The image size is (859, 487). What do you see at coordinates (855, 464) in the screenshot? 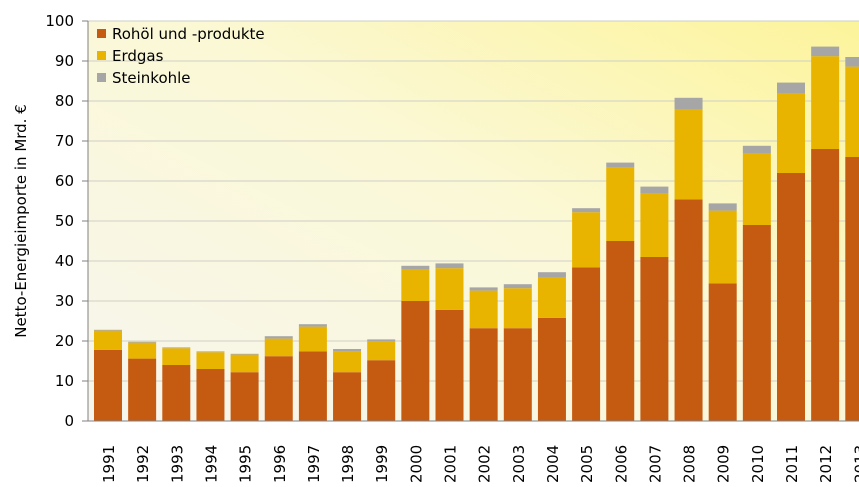
I see `x-tick-label: 2013` at bounding box center [855, 464].